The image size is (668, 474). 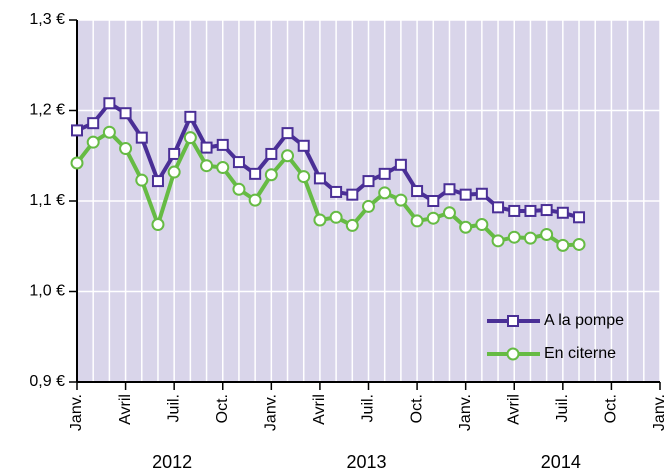 What do you see at coordinates (172, 462) in the screenshot?
I see `year-label: 2012` at bounding box center [172, 462].